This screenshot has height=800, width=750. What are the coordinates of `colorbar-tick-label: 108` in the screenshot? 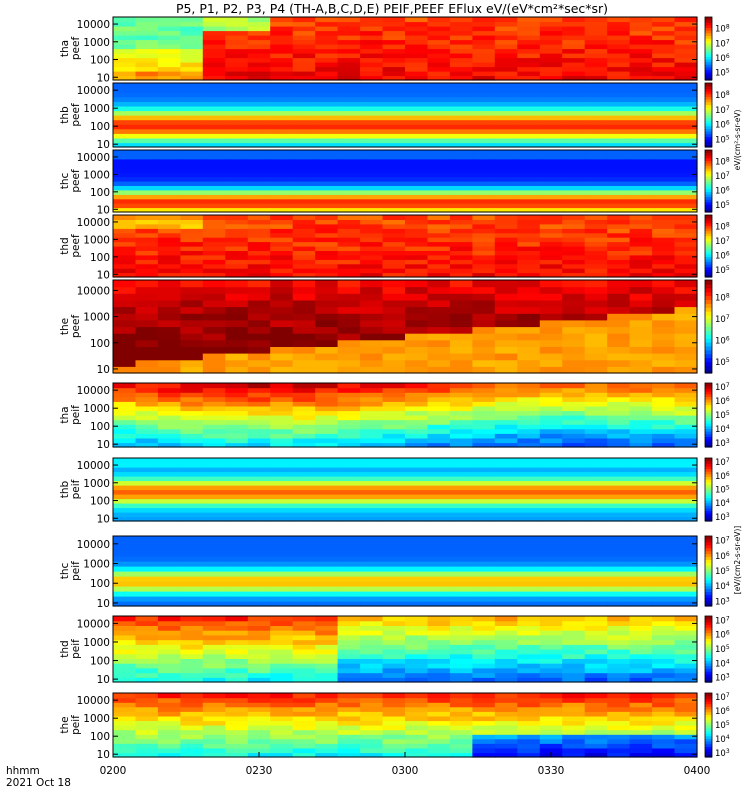 It's located at (722, 227).